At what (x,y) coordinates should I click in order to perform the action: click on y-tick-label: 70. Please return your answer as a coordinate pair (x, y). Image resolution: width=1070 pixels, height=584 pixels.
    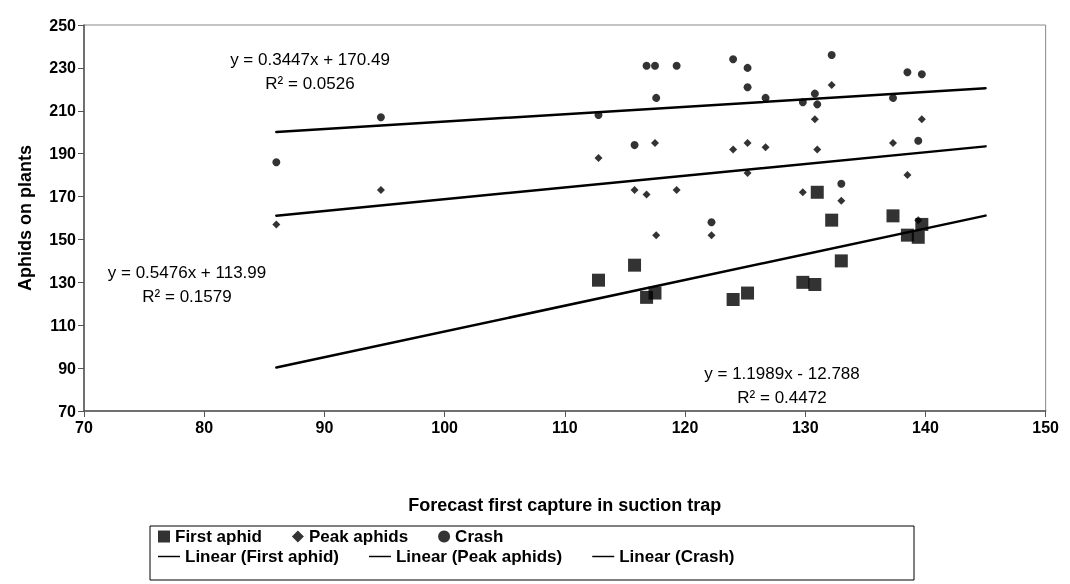
    Looking at the image, I should click on (67, 411).